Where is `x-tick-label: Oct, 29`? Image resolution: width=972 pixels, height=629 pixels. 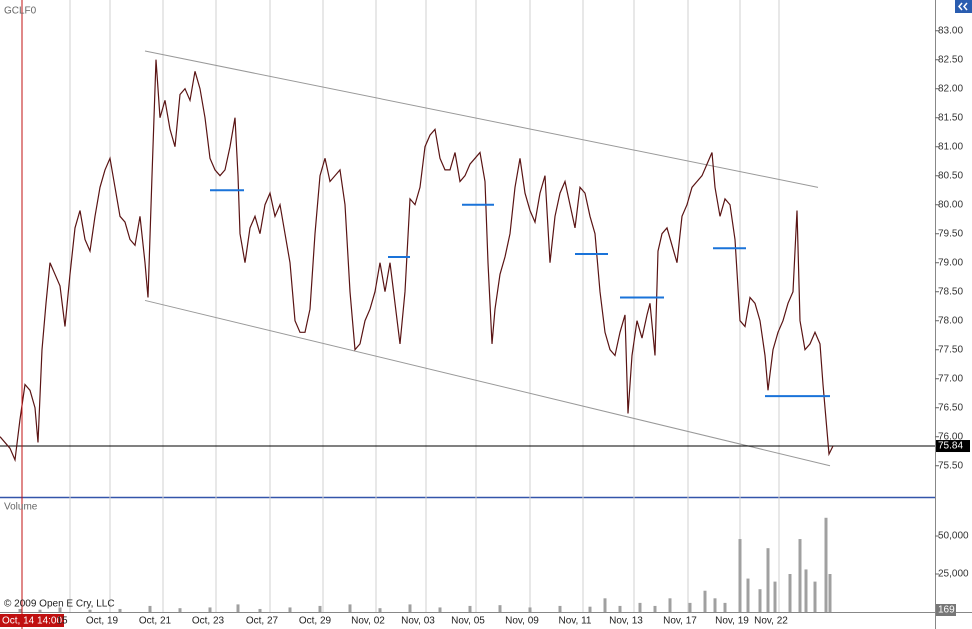
x-tick-label: Oct, 29 is located at coordinates (315, 621).